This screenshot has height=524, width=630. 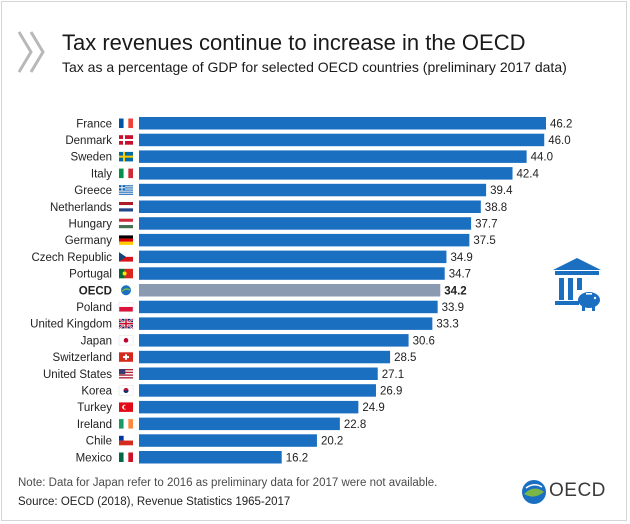 What do you see at coordinates (455, 291) in the screenshot?
I see `value-label: 34.2` at bounding box center [455, 291].